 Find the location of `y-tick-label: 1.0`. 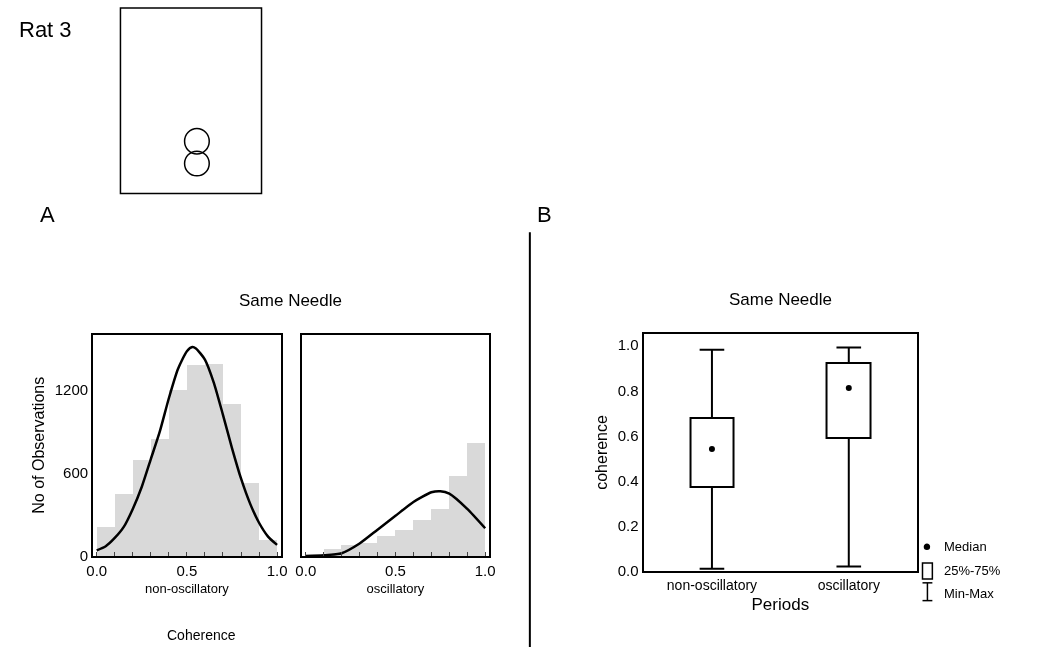

y-tick-label: 1.0 is located at coordinates (628, 345).